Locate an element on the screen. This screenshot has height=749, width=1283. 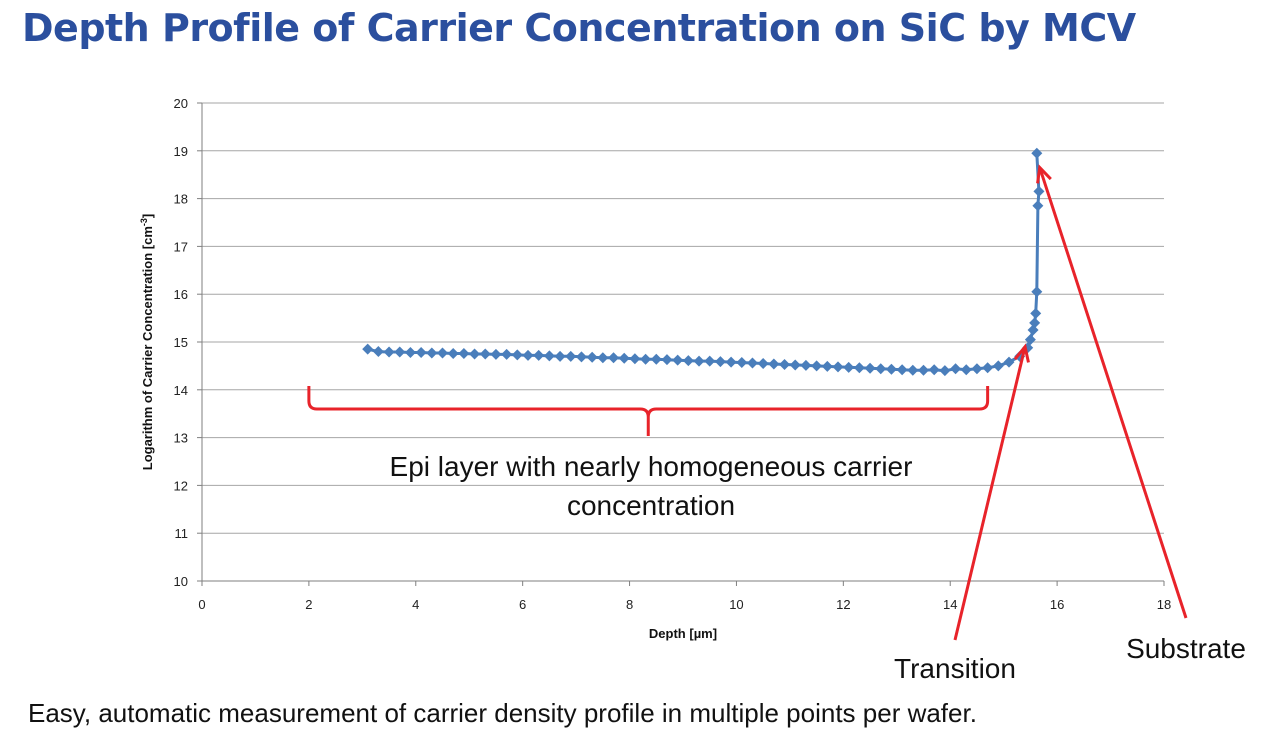
substrate-label: Substrate is located at coordinates (1186, 648).